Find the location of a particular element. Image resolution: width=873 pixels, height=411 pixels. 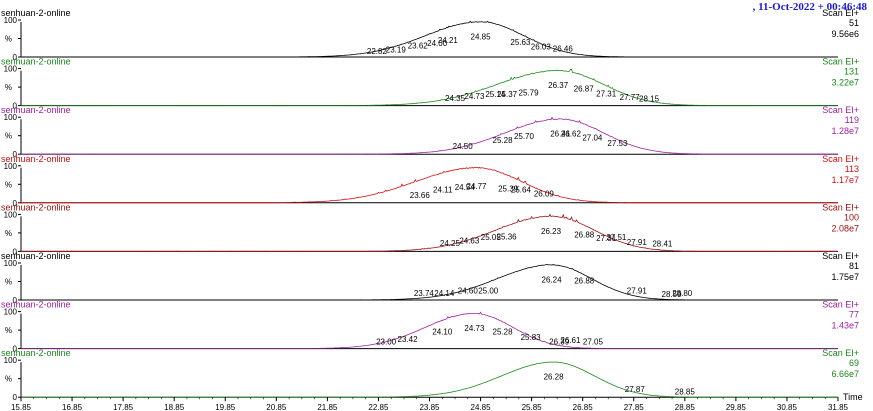

peak-label: 26.87 is located at coordinates (584, 89).